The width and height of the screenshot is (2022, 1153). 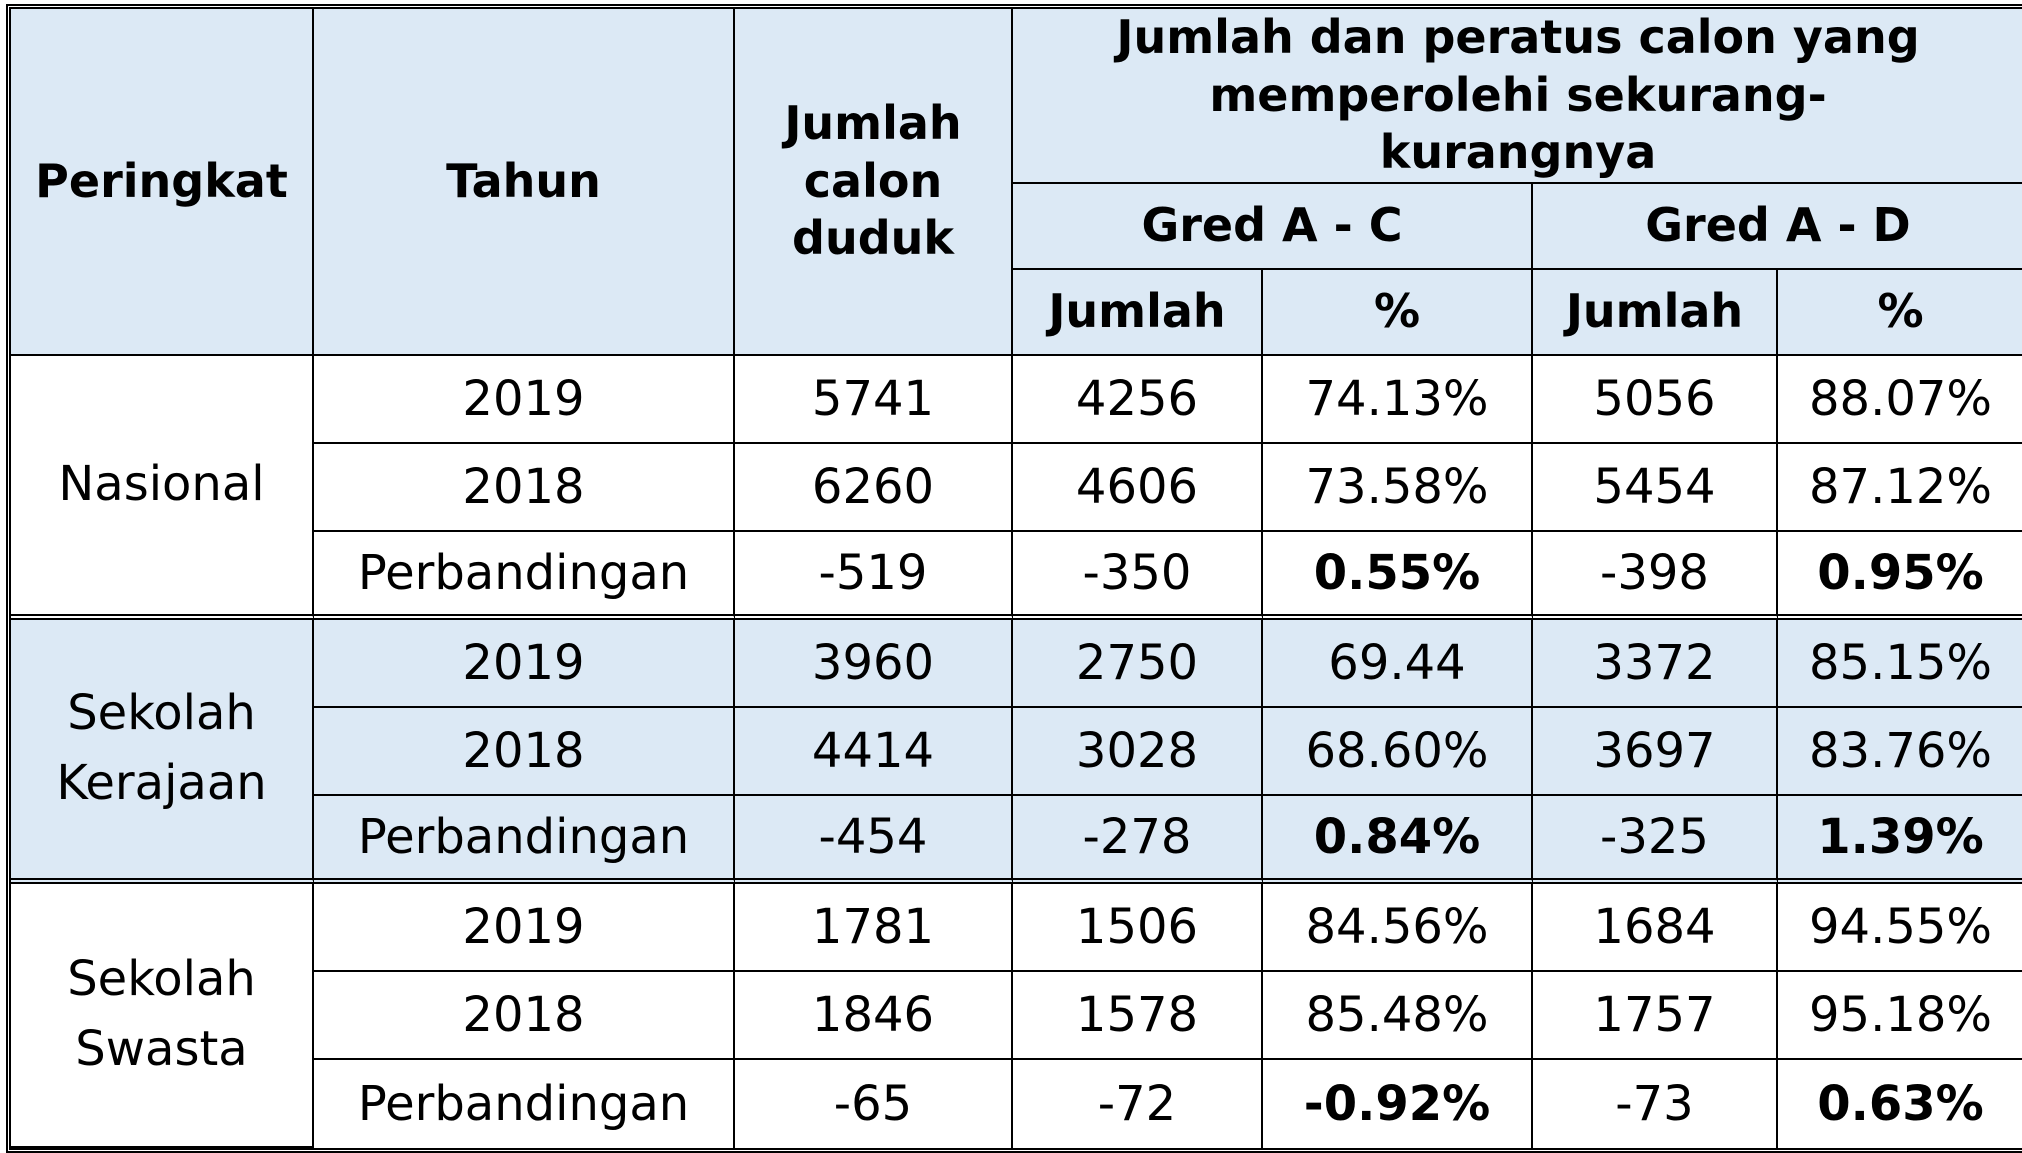 What do you see at coordinates (1900, 928) in the screenshot?
I see `gred-ad-percent-cell: 94.55%` at bounding box center [1900, 928].